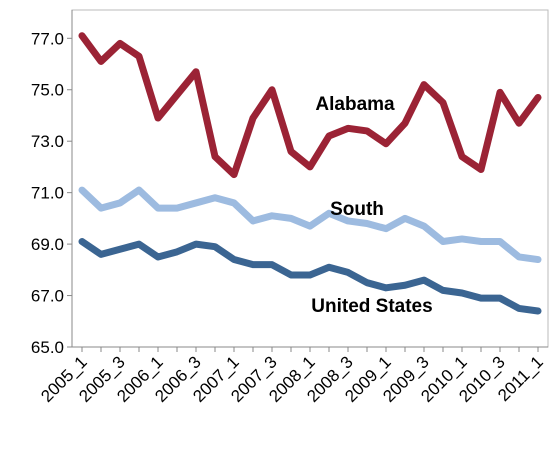 This screenshot has height=462, width=554. I want to click on y-tick-label: 69.0, so click(47, 244).